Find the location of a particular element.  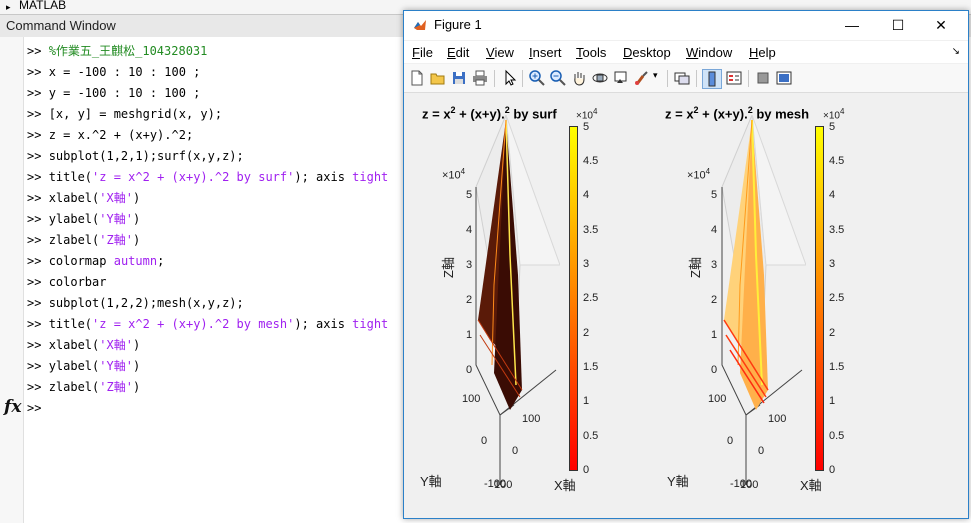

edit-plot-arrow-icon is located at coordinates (509, 78).